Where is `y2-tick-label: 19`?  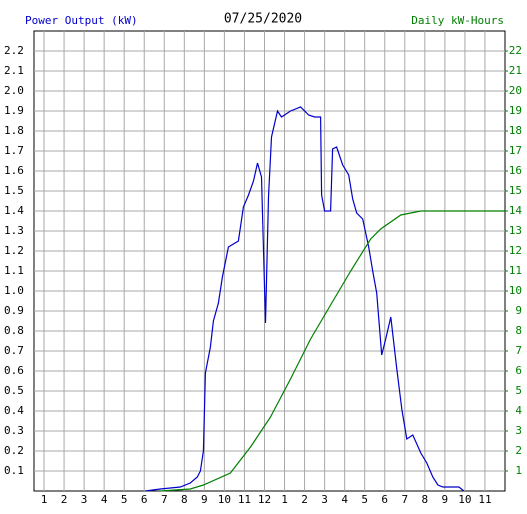 y2-tick-label: 19 is located at coordinates (515, 110).